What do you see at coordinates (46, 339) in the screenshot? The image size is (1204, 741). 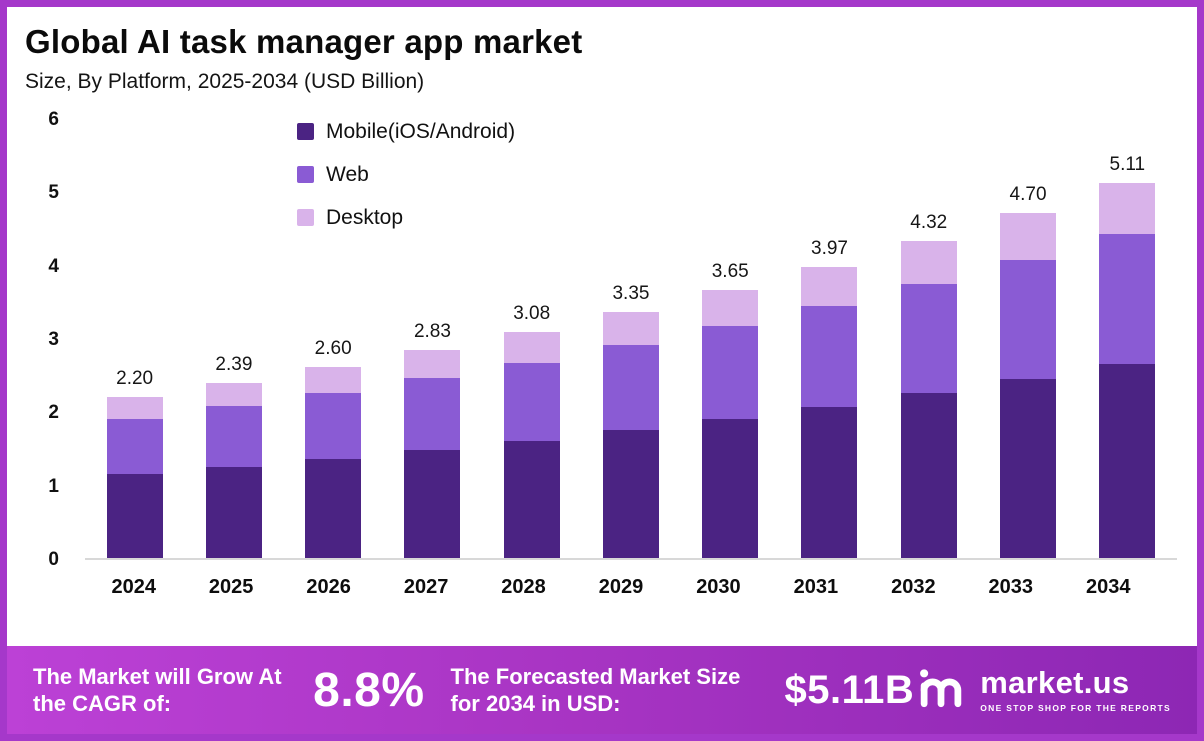 I see `y-axis: 0 1 2 3 4 5 6` at bounding box center [46, 339].